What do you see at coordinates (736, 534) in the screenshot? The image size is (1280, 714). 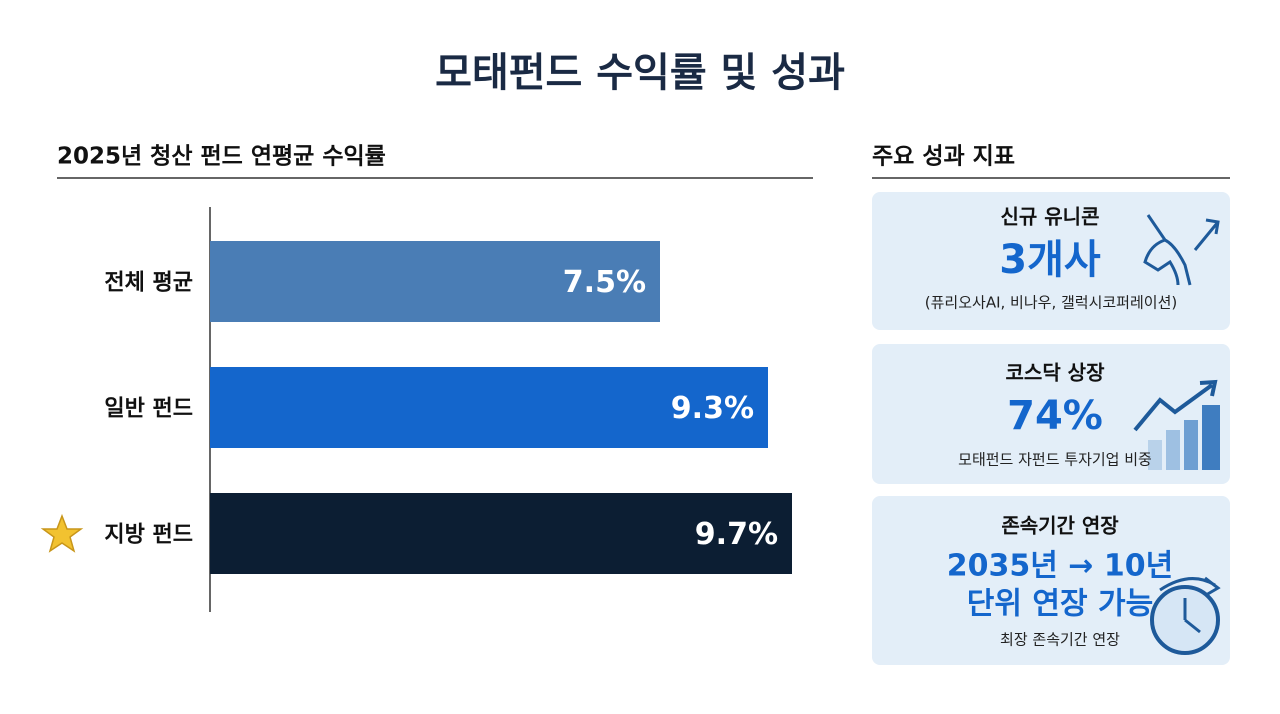 I see `value-label: 9.7%` at bounding box center [736, 534].